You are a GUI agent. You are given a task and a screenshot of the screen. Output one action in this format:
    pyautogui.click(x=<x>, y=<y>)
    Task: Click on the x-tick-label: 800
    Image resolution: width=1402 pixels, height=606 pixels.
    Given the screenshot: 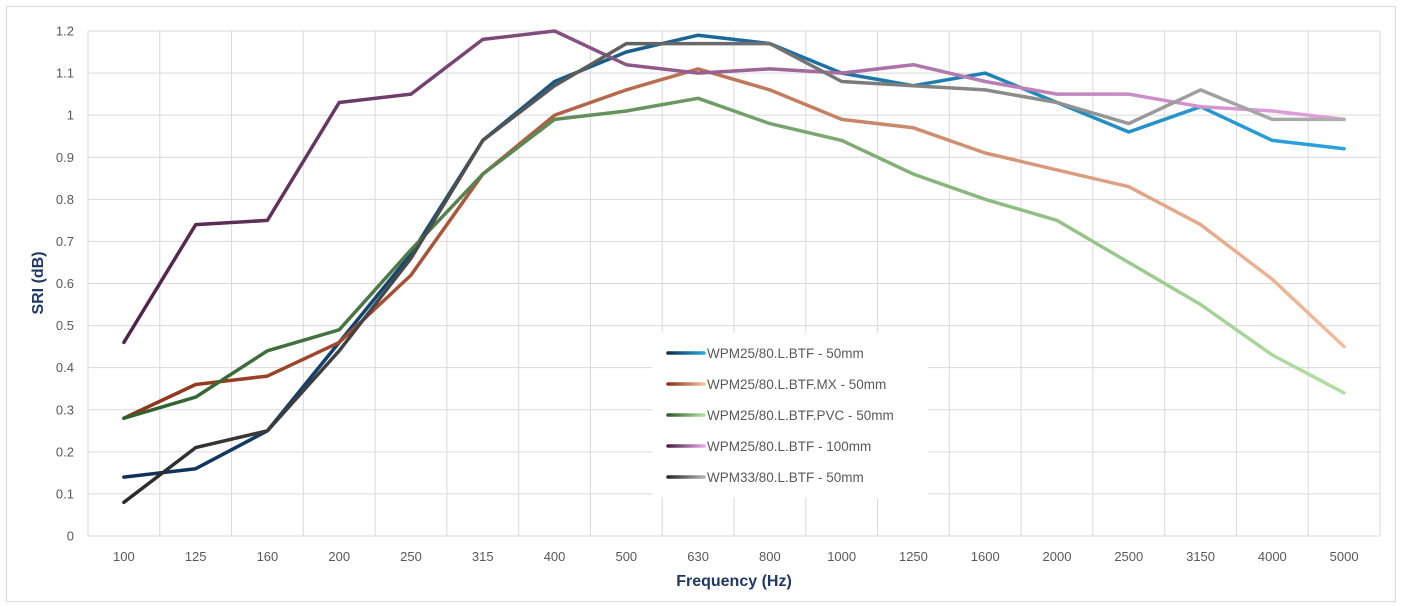 What is the action you would take?
    pyautogui.click(x=770, y=556)
    